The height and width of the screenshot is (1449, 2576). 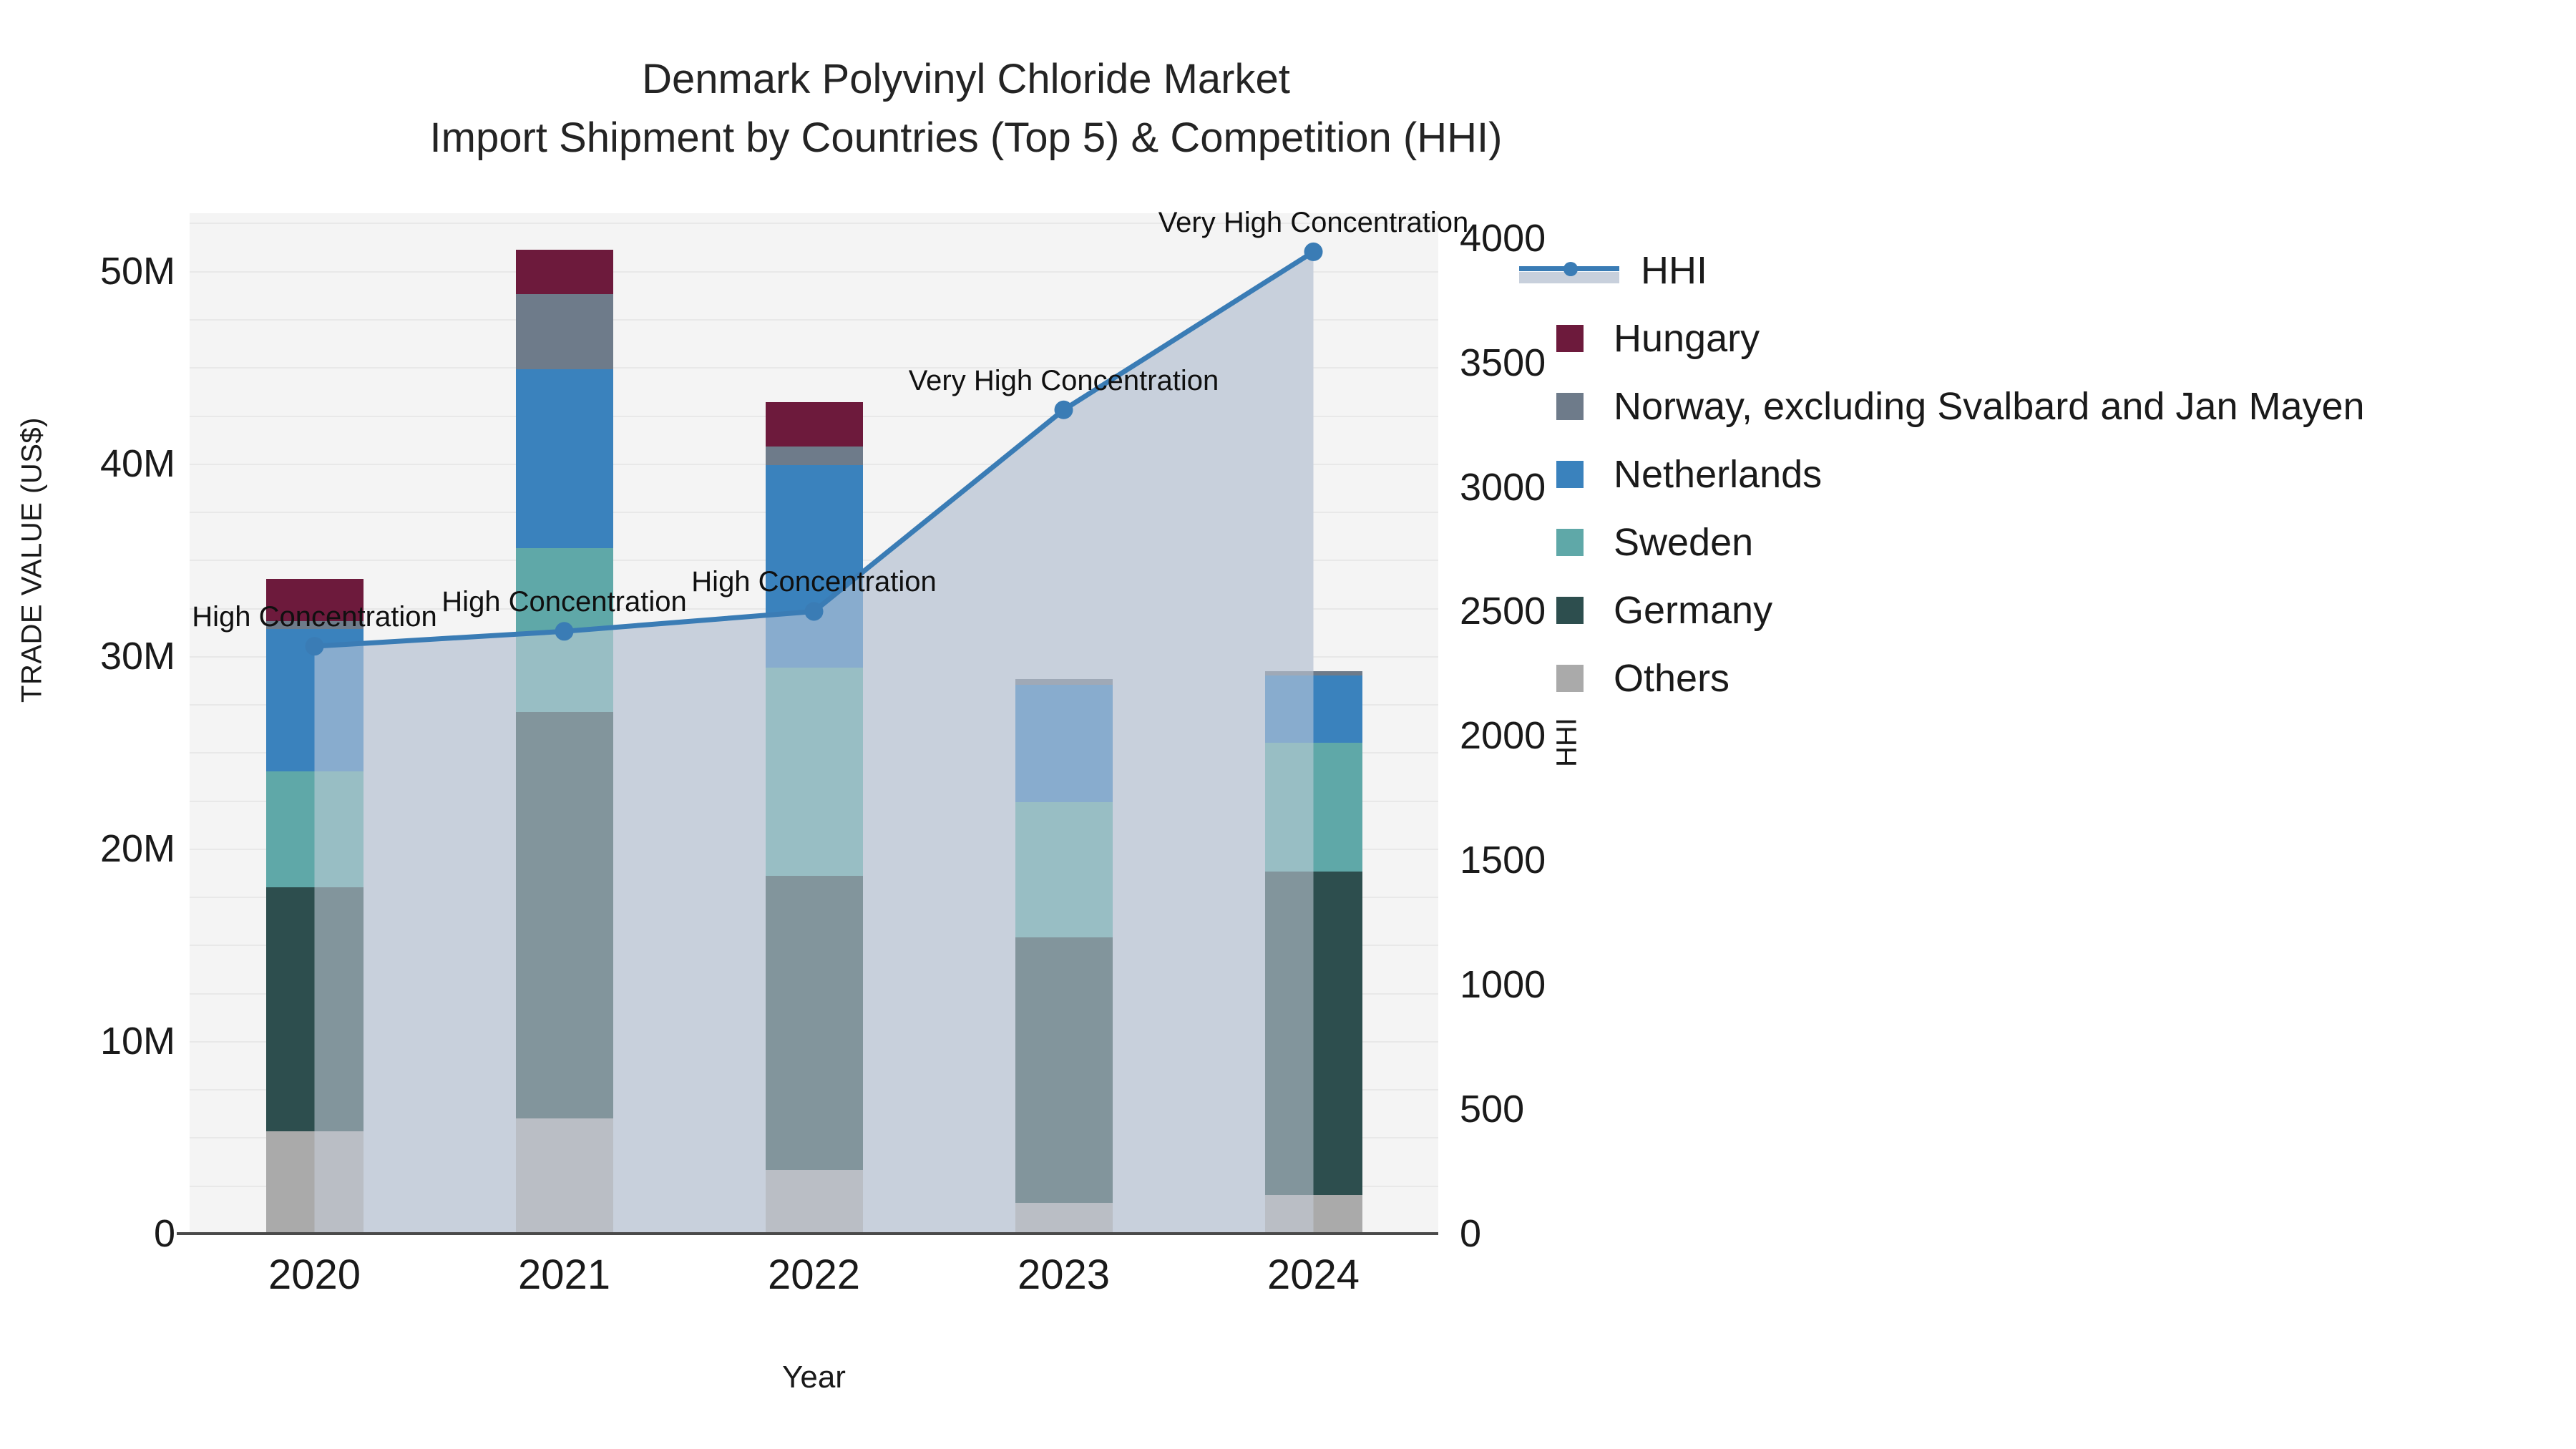 What do you see at coordinates (2057, 338) in the screenshot?
I see `legend-item-hungary: Hungary` at bounding box center [2057, 338].